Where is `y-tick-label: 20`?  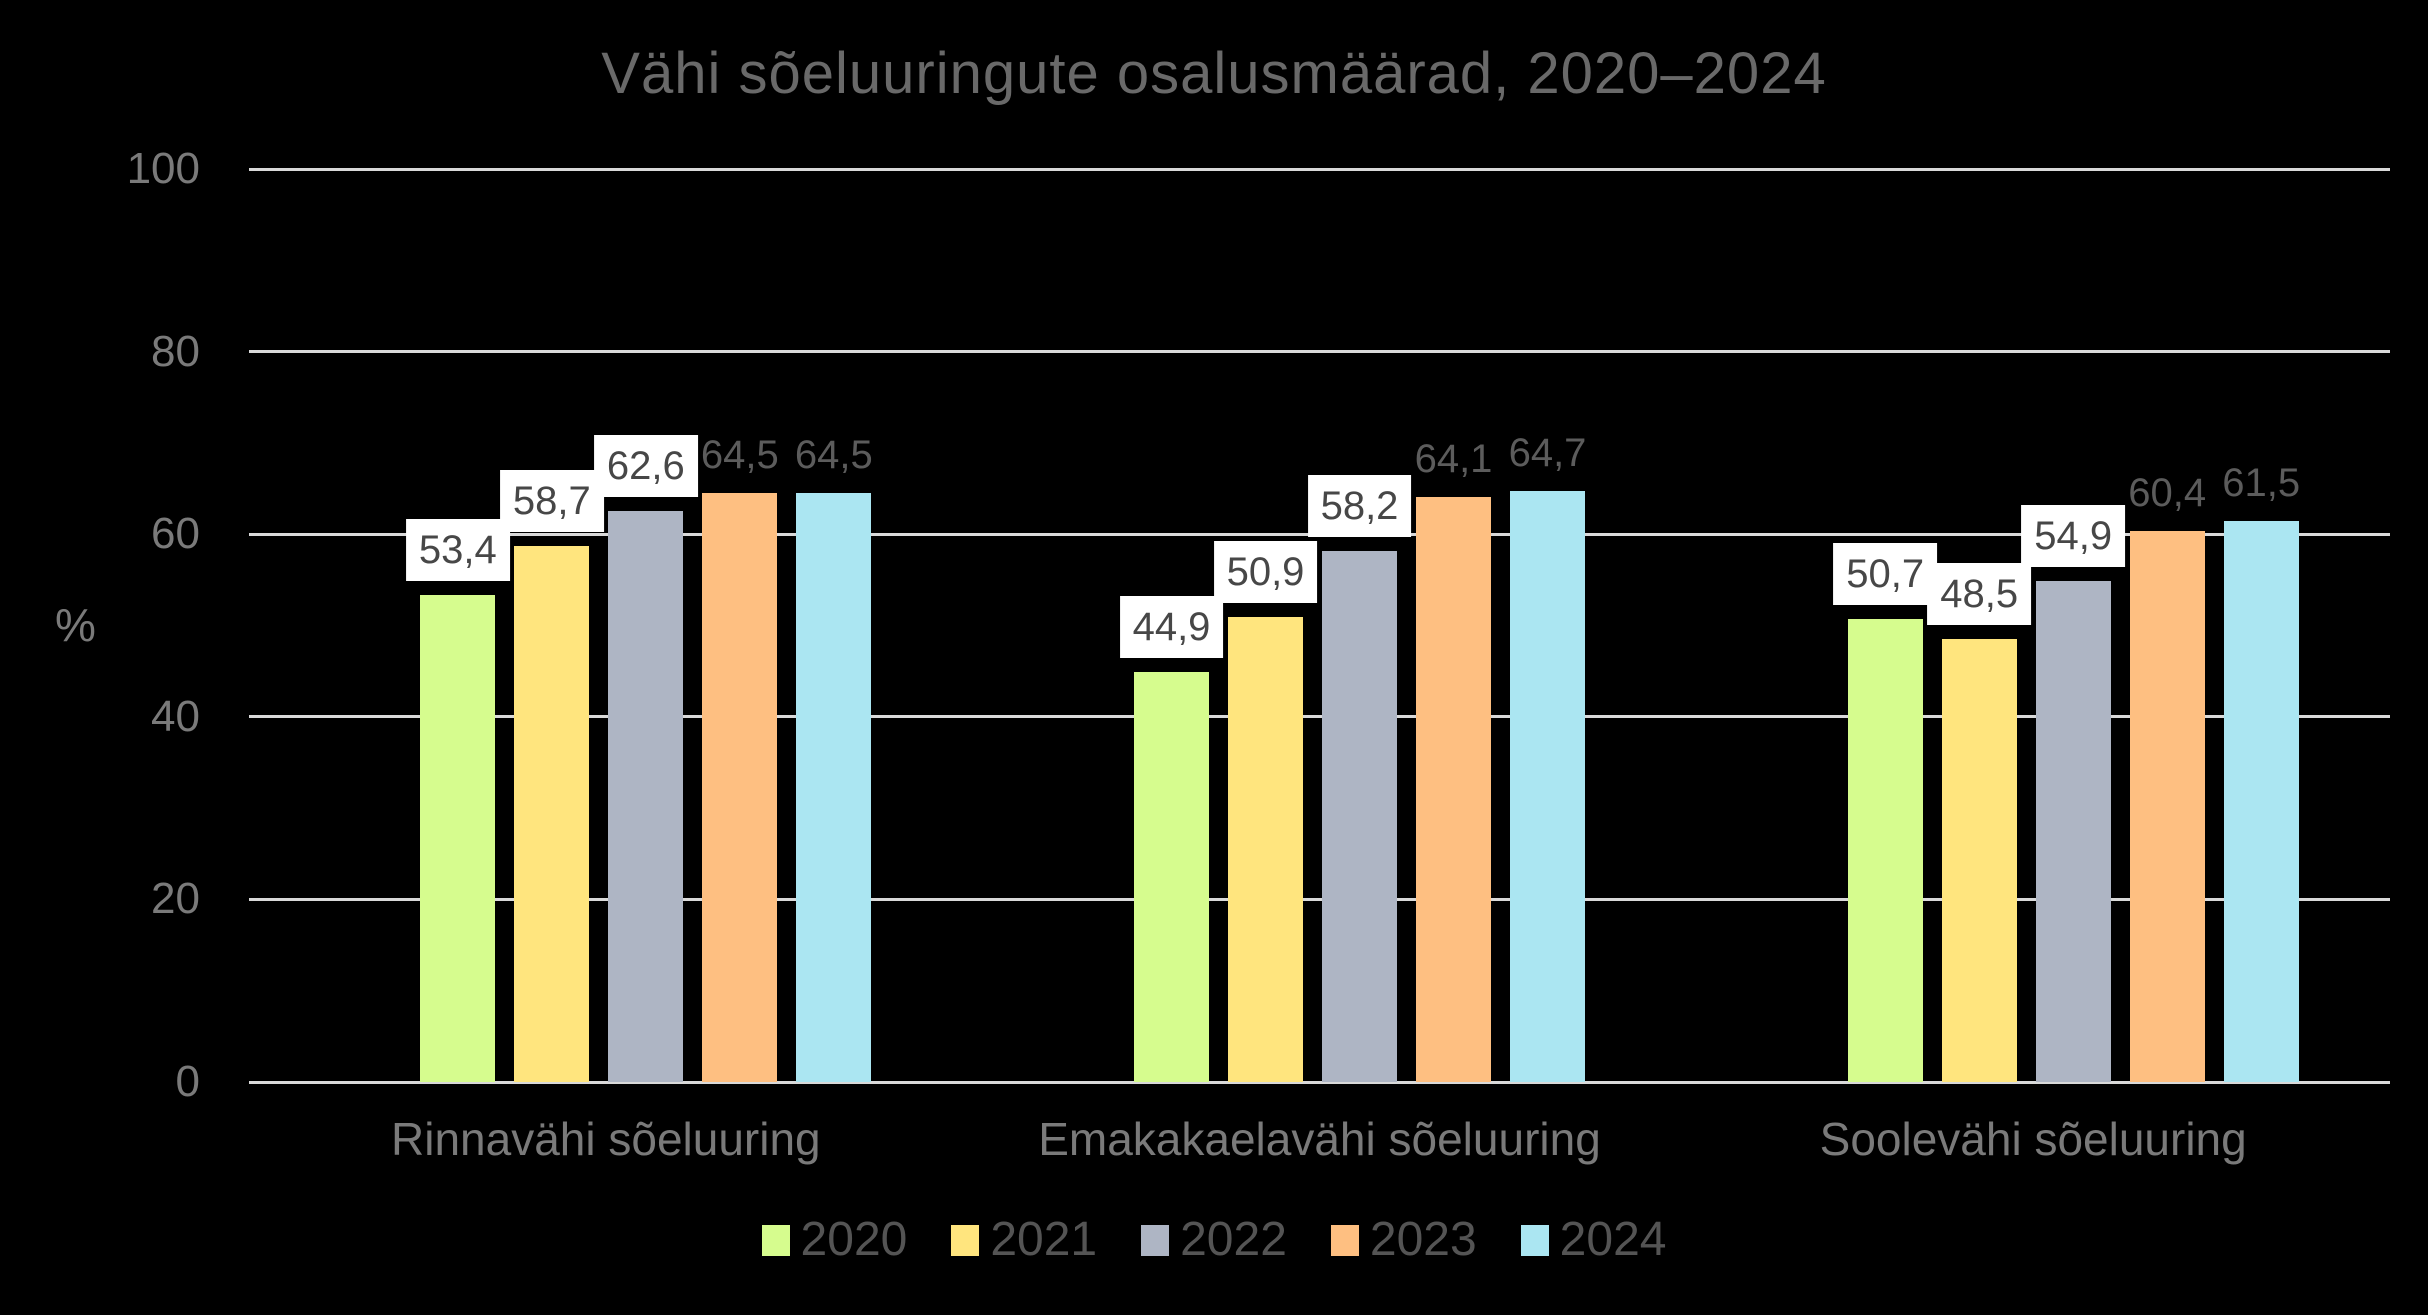 y-tick-label: 20 is located at coordinates (175, 899).